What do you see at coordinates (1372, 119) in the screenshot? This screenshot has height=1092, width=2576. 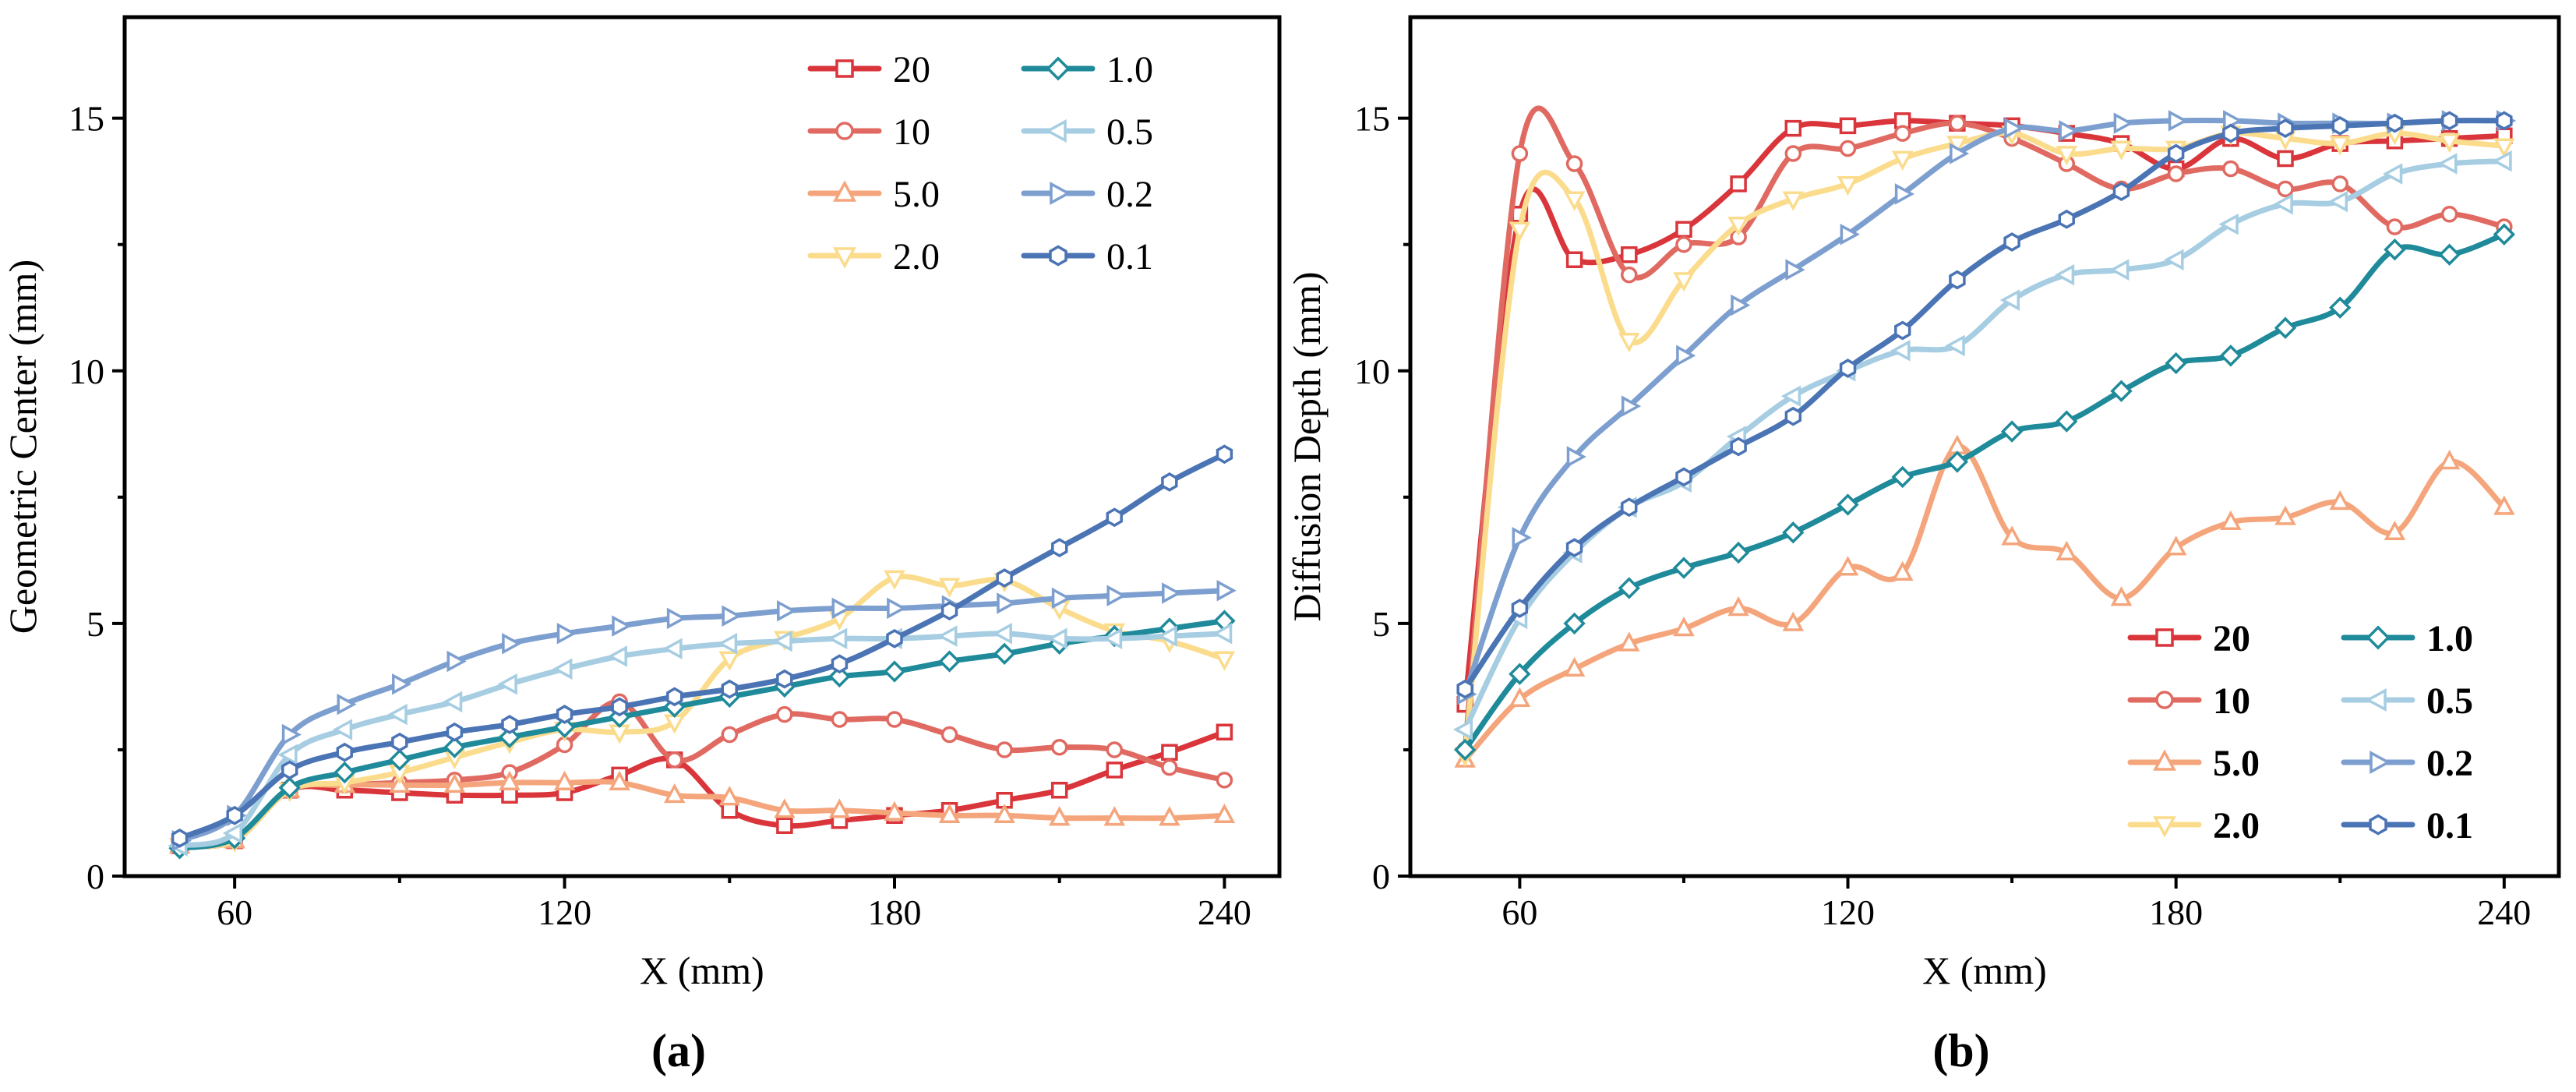 I see `y-tick-label: 15` at bounding box center [1372, 119].